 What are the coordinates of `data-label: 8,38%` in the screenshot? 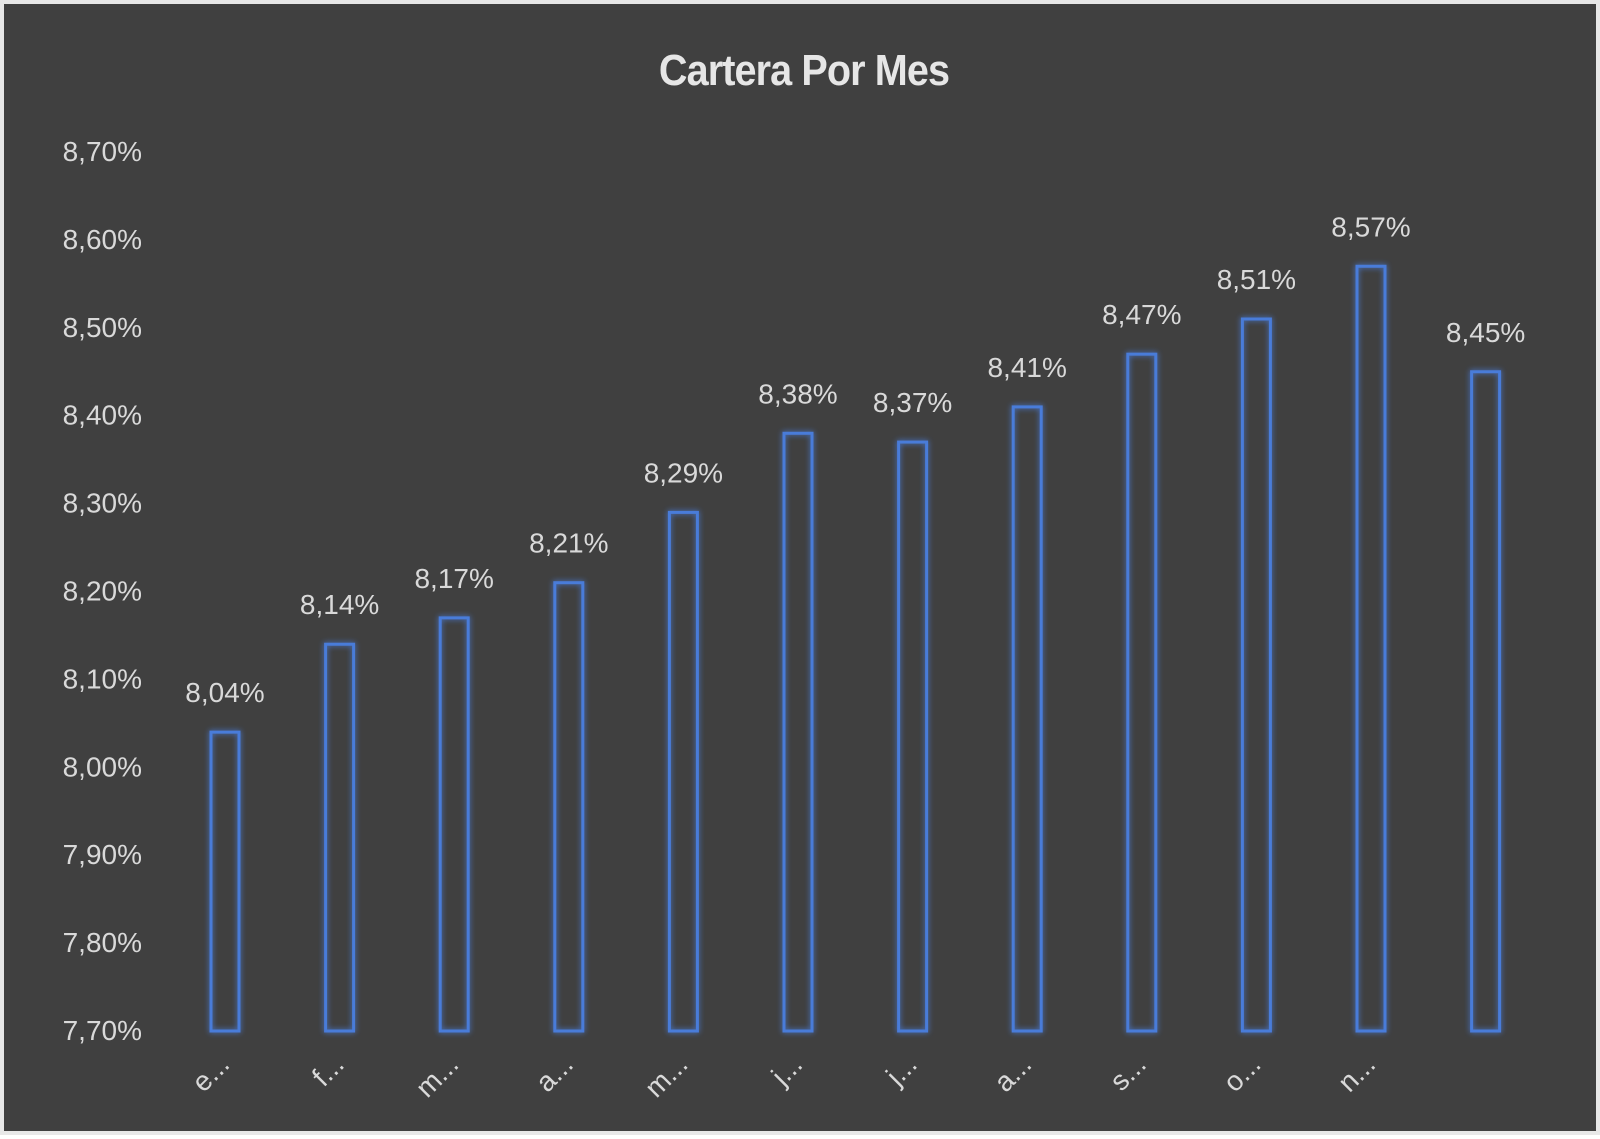 It's located at (797, 393).